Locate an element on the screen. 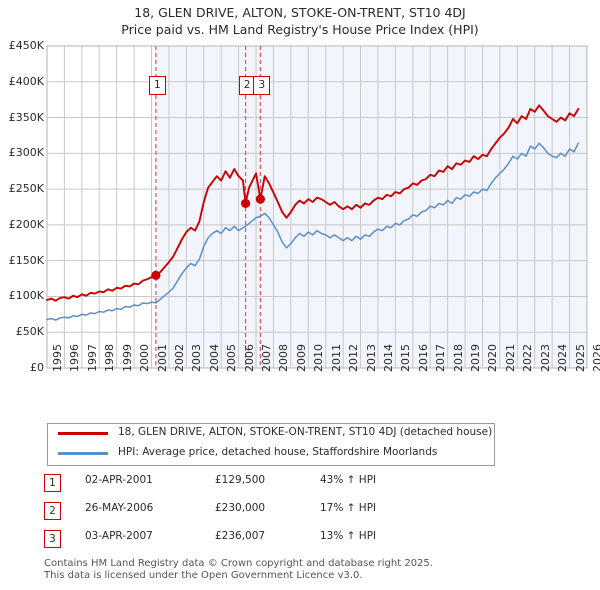  x-axis-tick-label: 2004 is located at coordinates (214, 358).